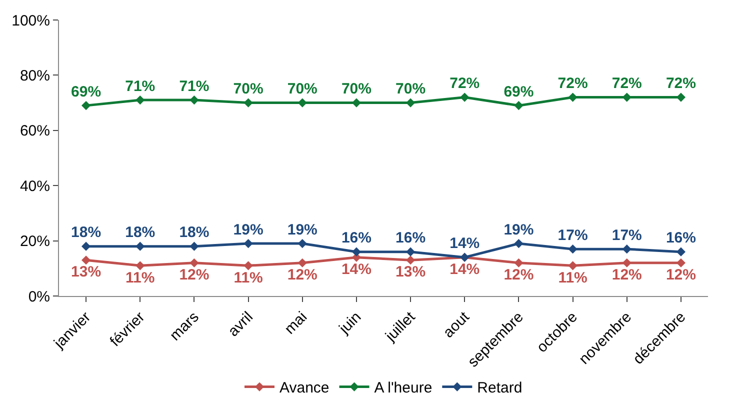  I want to click on y-tick-label: 60%, so click(35, 131).